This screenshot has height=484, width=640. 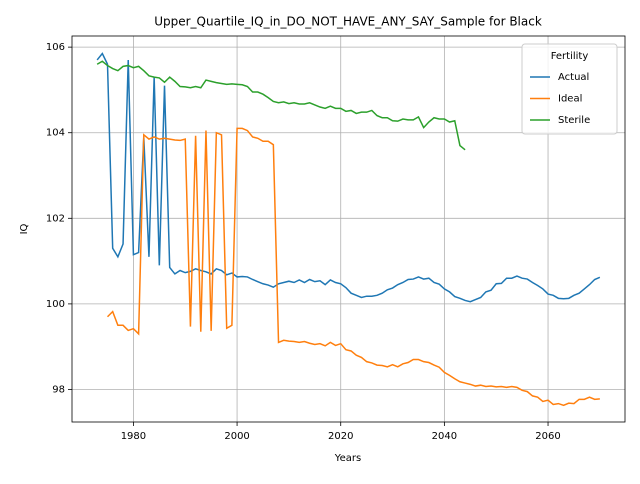 What do you see at coordinates (281, 105) in the screenshot?
I see `series-line` at bounding box center [281, 105].